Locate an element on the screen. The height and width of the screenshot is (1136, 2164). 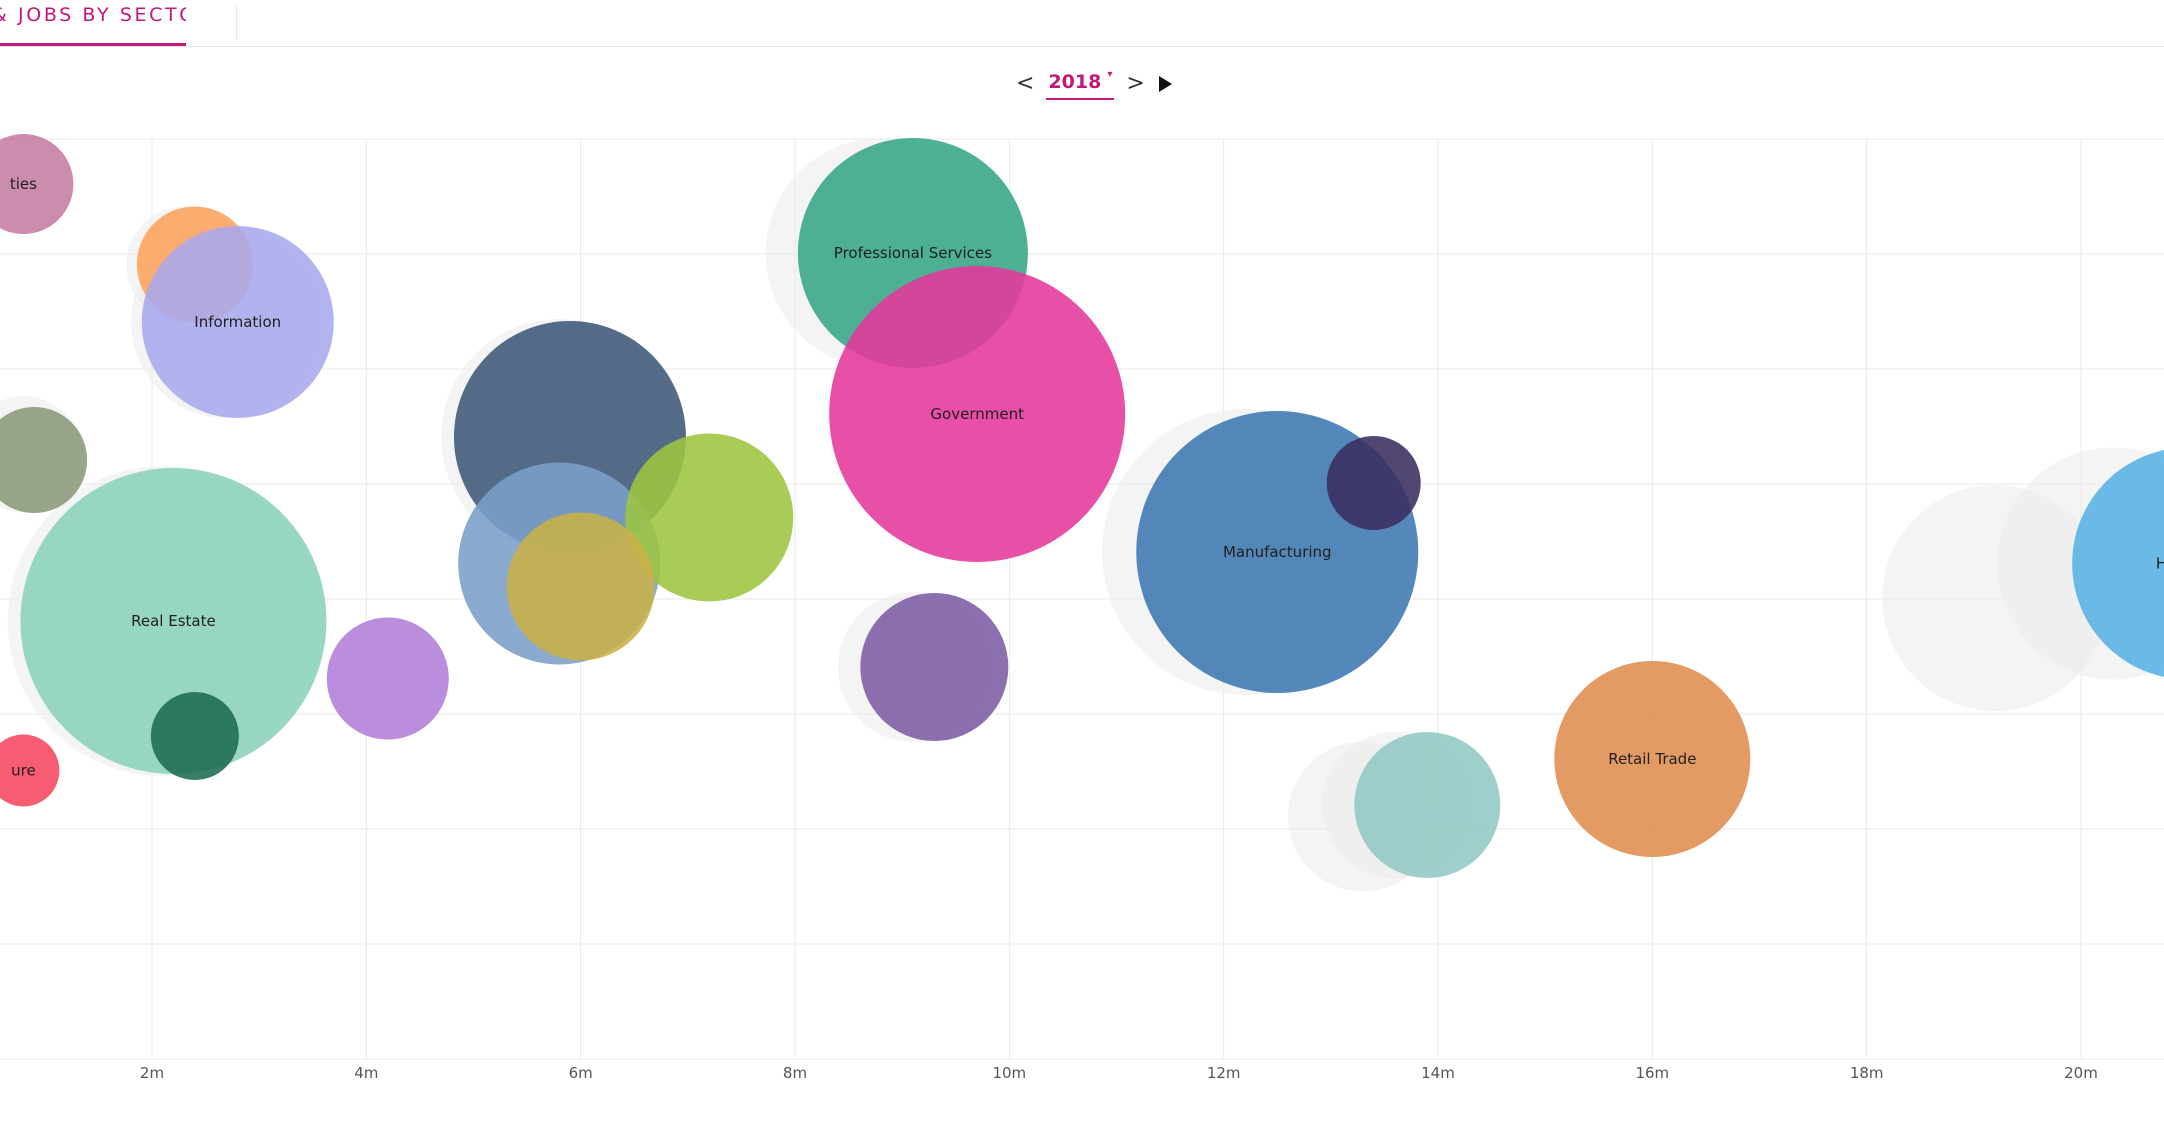
sector-bubble-label: Professional Services is located at coordinates (913, 253).